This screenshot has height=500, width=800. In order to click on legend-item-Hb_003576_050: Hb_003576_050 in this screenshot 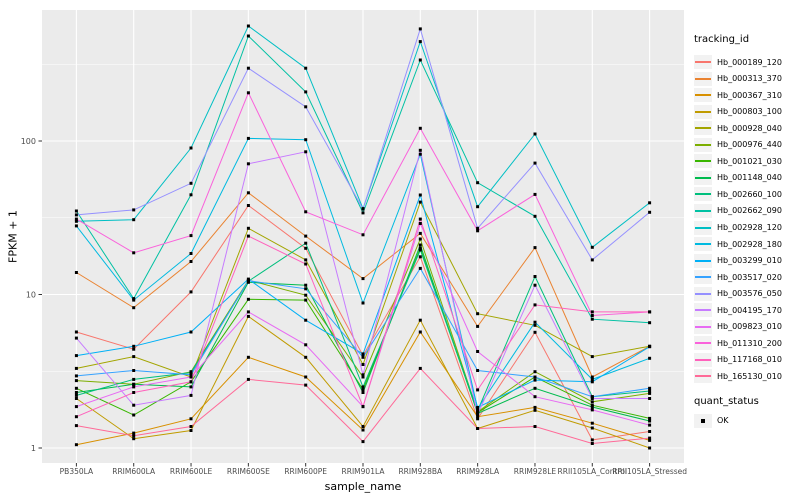, I will do `click(738, 293)`.